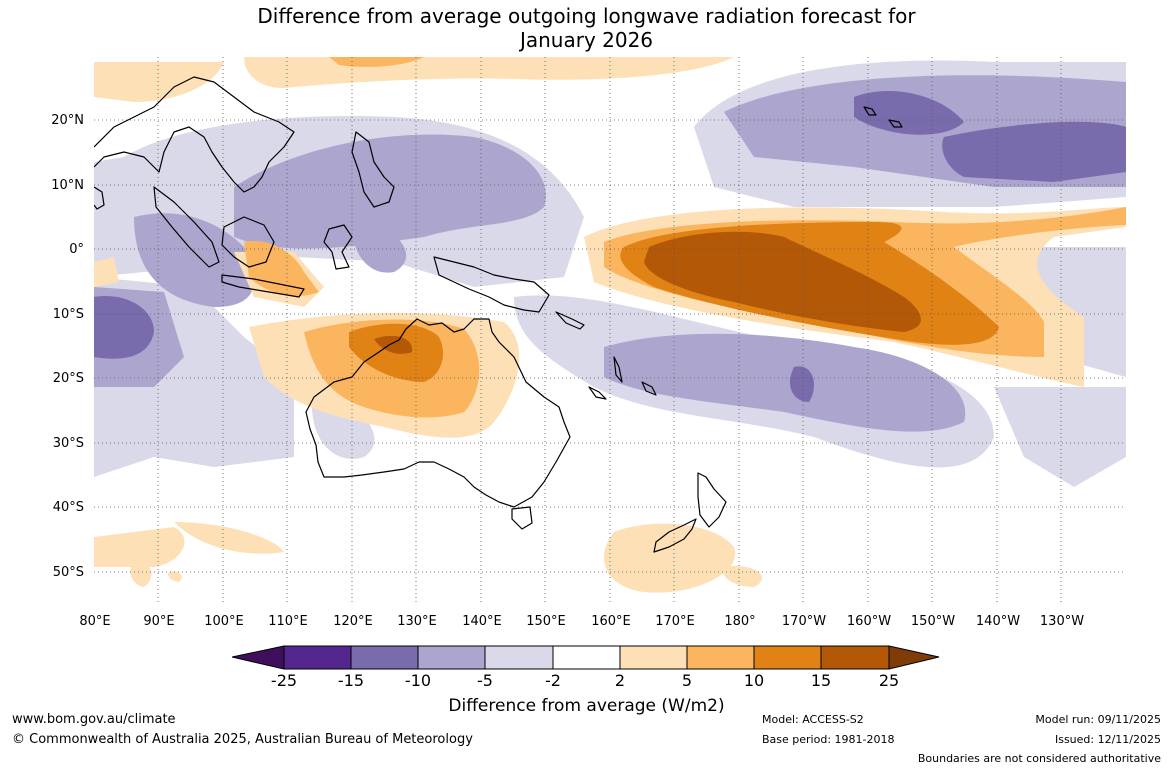 The height and width of the screenshot is (770, 1173). I want to click on lat-label-20s: 20°S, so click(68, 378).